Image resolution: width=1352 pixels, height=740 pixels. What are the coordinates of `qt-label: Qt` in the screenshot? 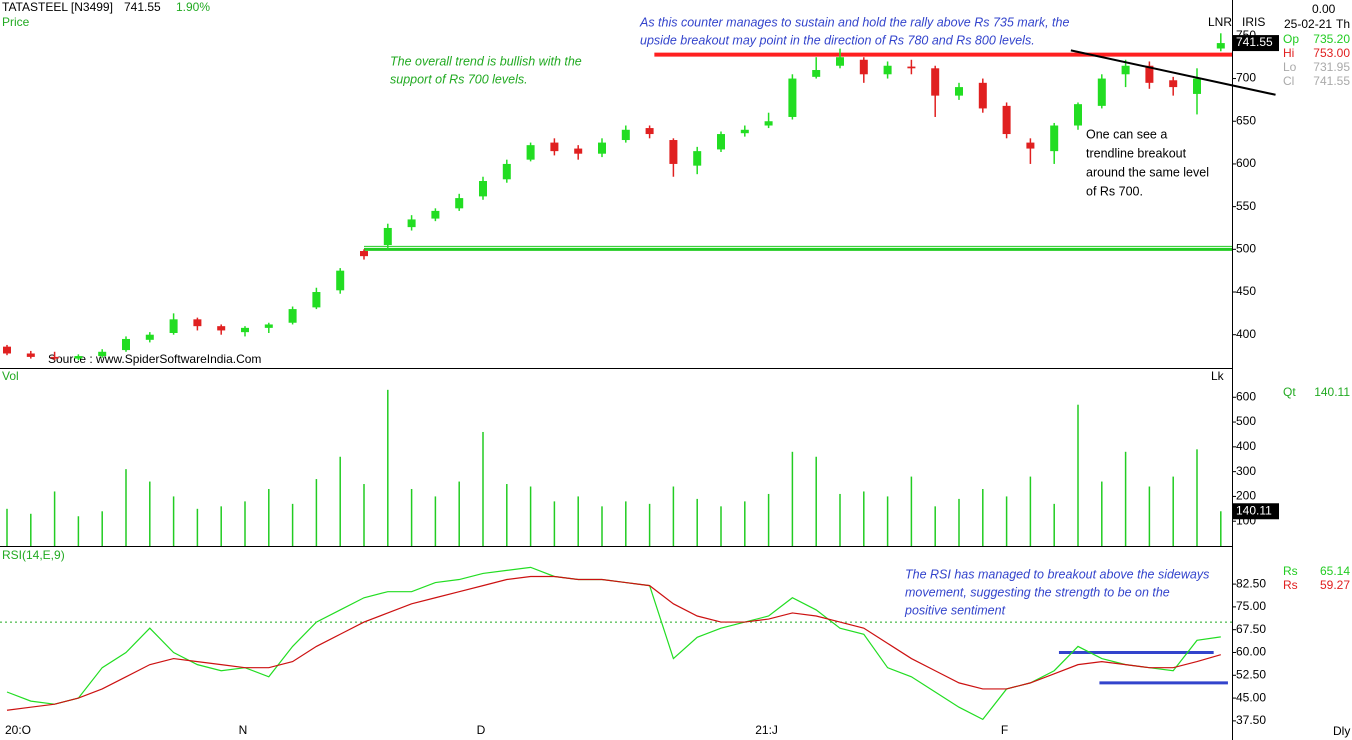 It's located at (1289, 392).